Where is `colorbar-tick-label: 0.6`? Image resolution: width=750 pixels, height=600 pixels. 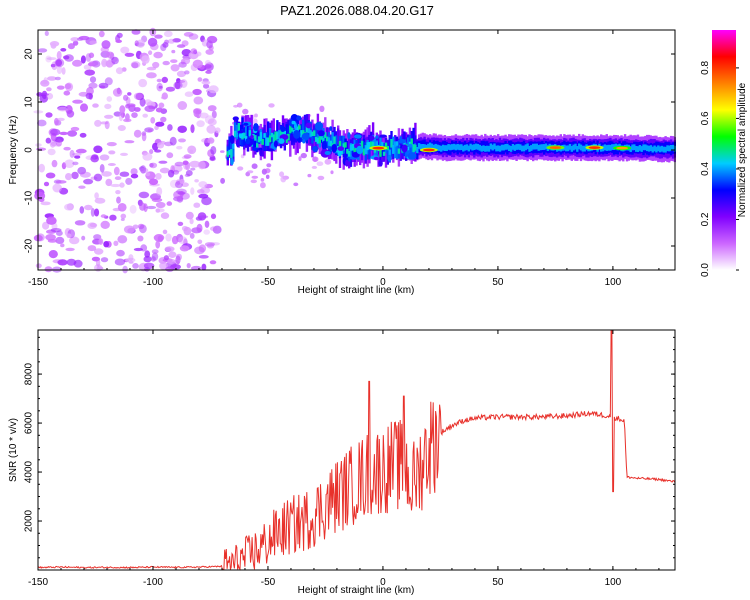 colorbar-tick-label: 0.6 is located at coordinates (705, 118).